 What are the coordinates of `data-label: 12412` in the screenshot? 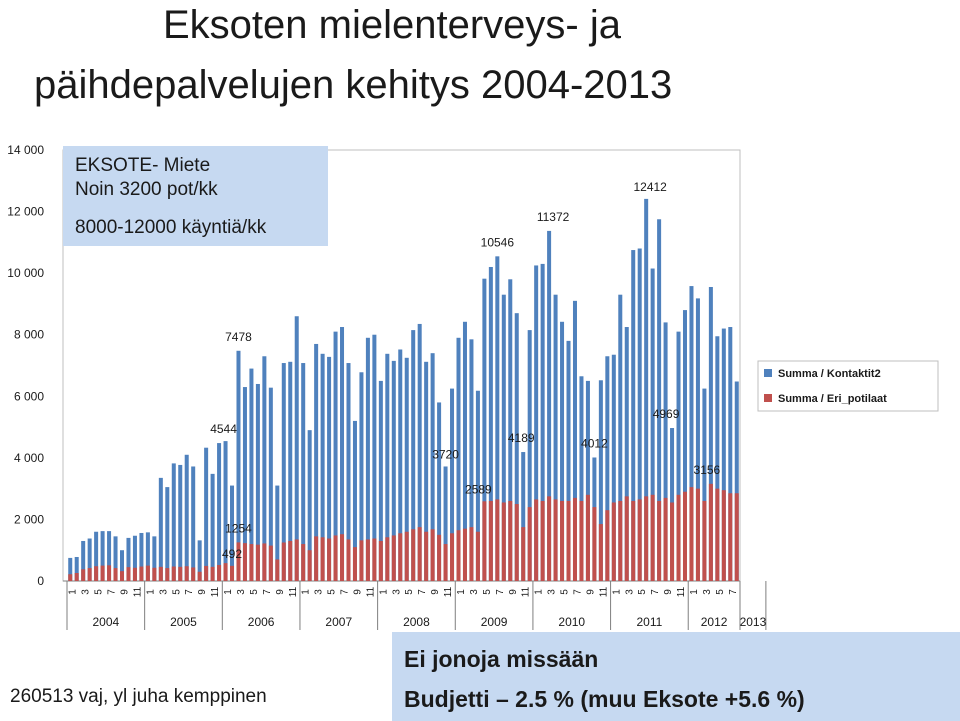 It's located at (650, 187).